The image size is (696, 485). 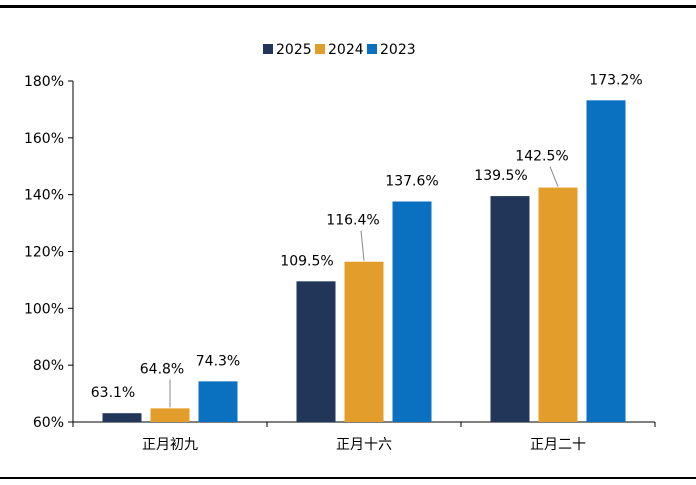 I want to click on data-label-2024: 116.4%, so click(x=352, y=221).